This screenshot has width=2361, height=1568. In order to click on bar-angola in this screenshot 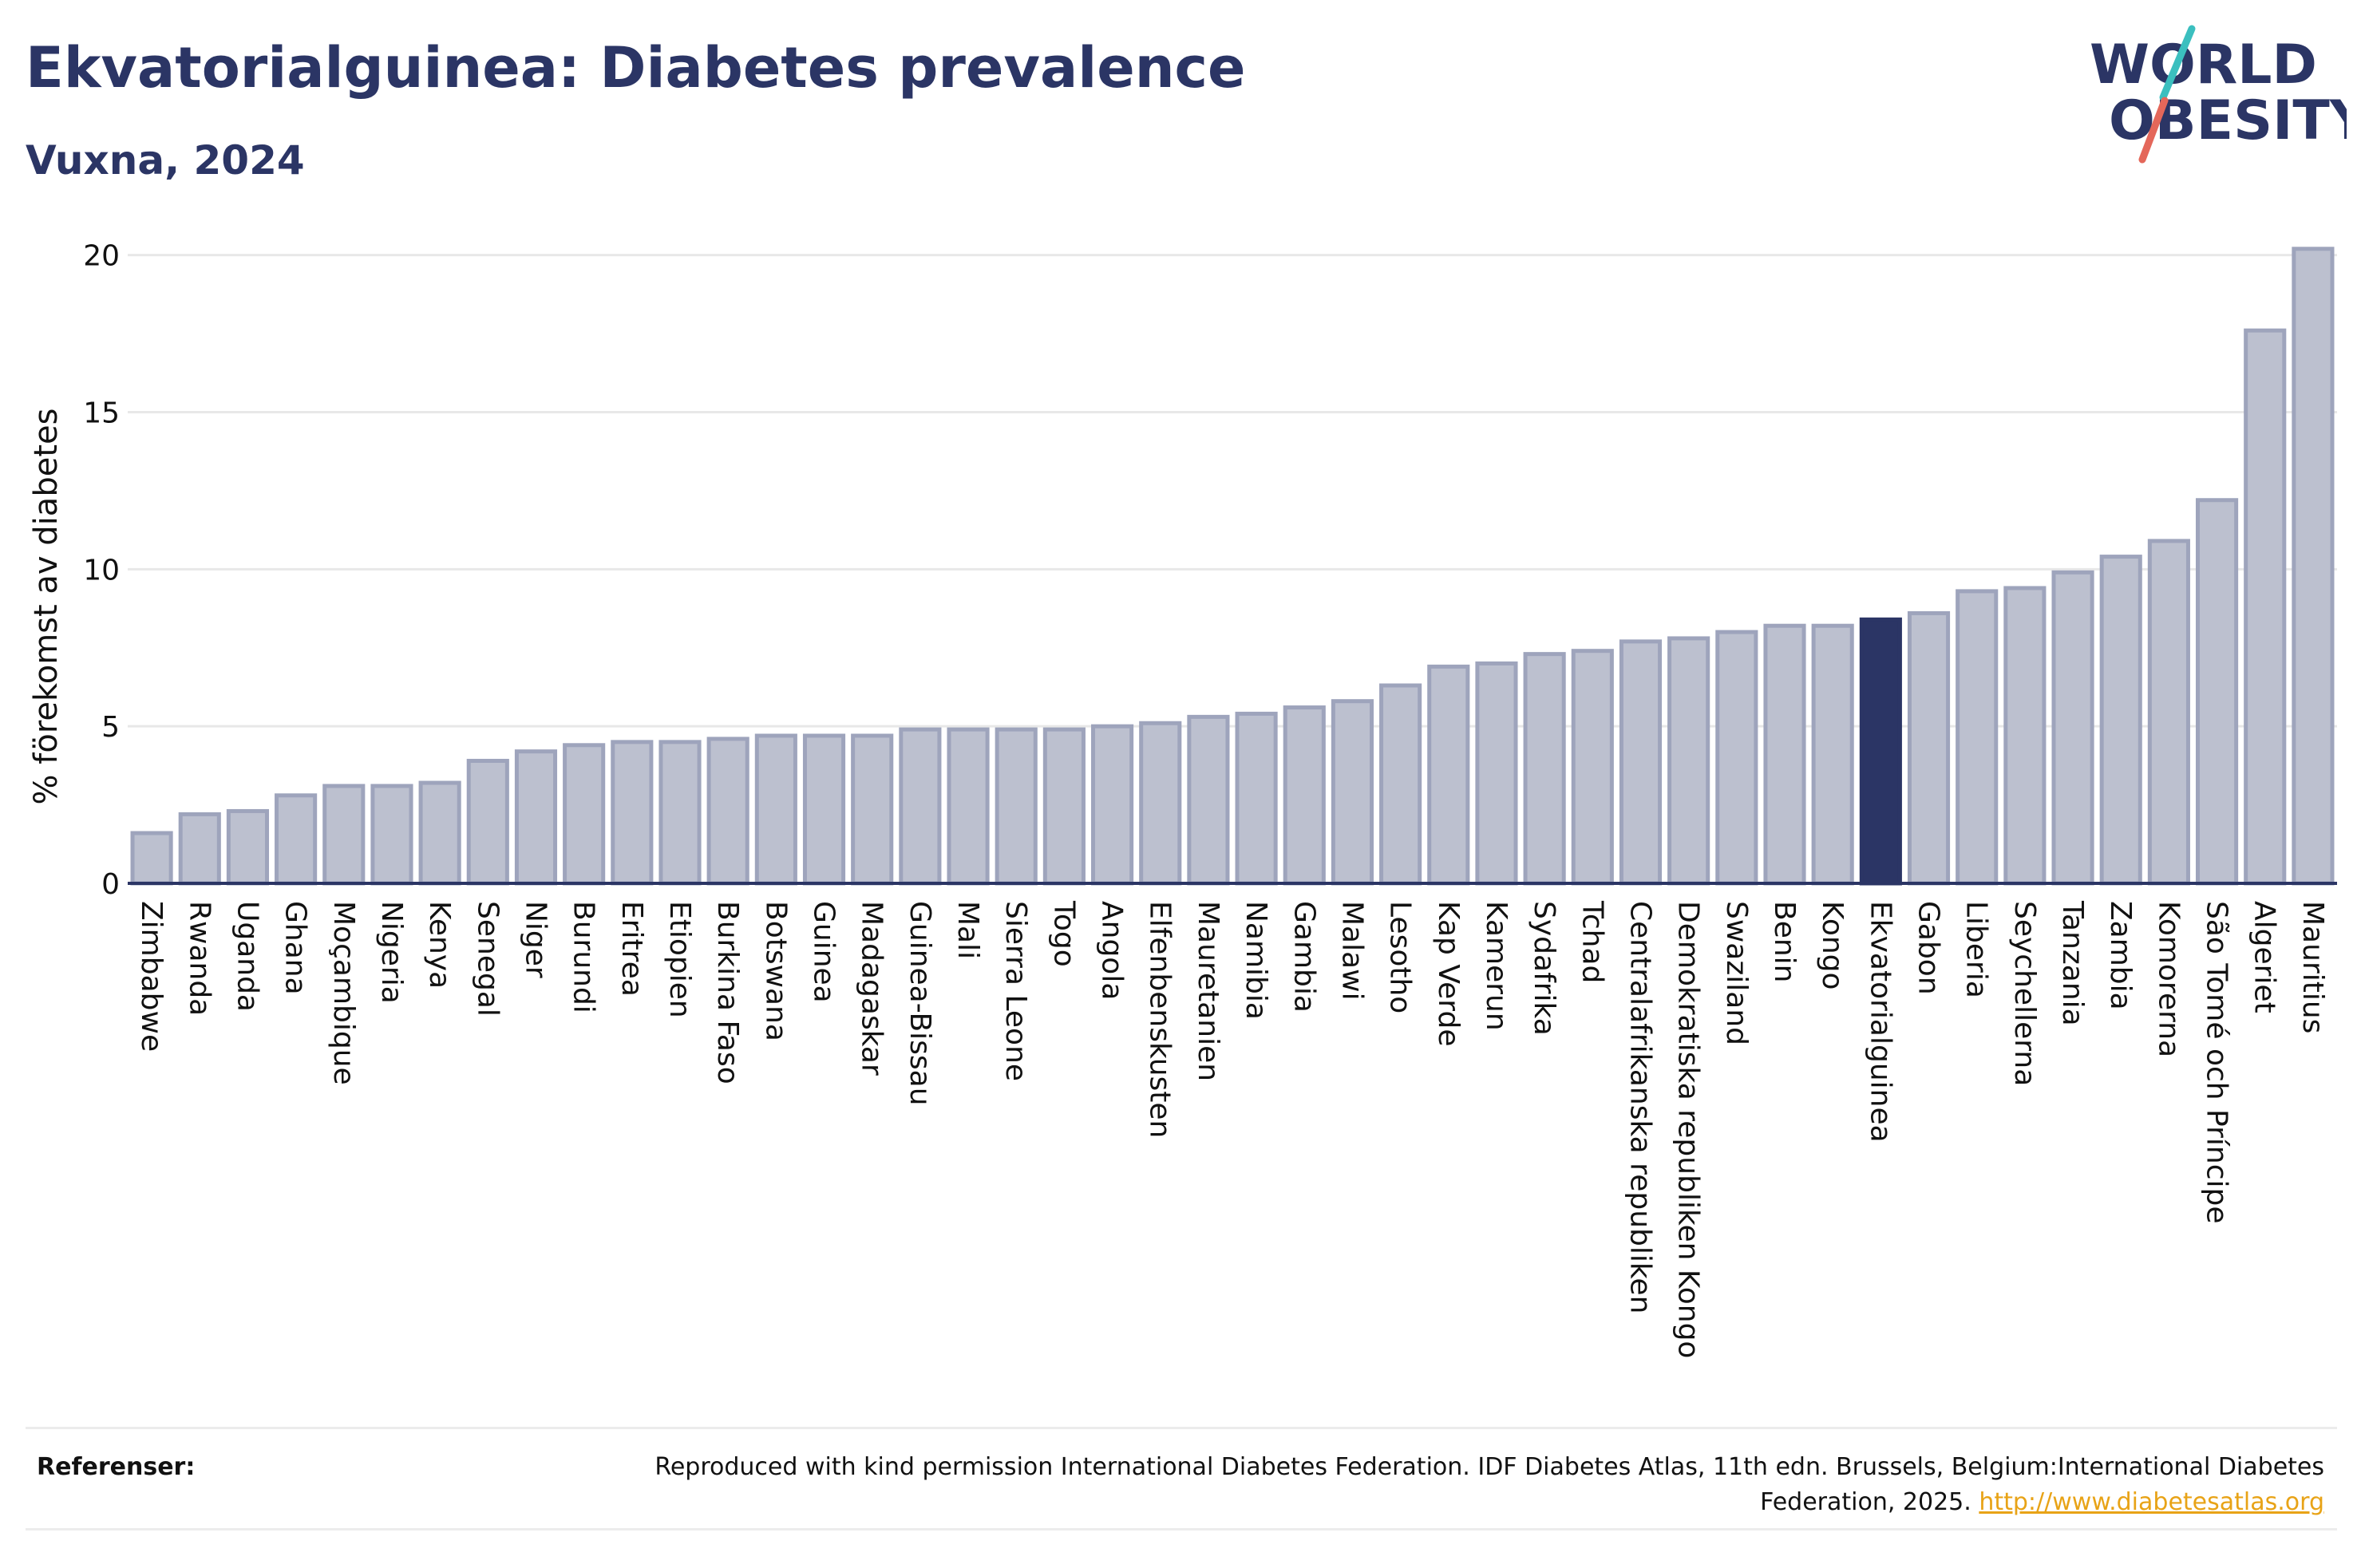, I will do `click(1112, 805)`.